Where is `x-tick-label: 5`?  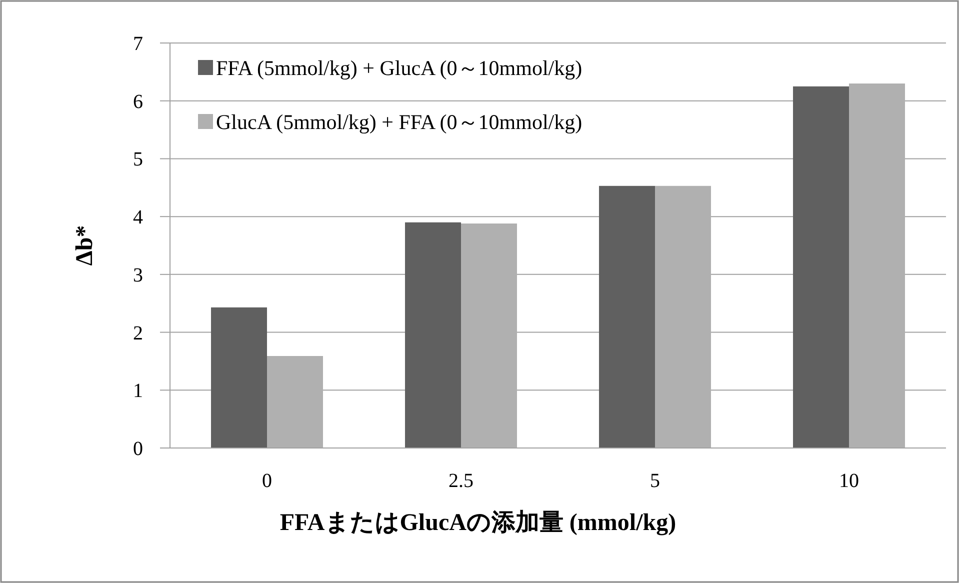
x-tick-label: 5 is located at coordinates (655, 481).